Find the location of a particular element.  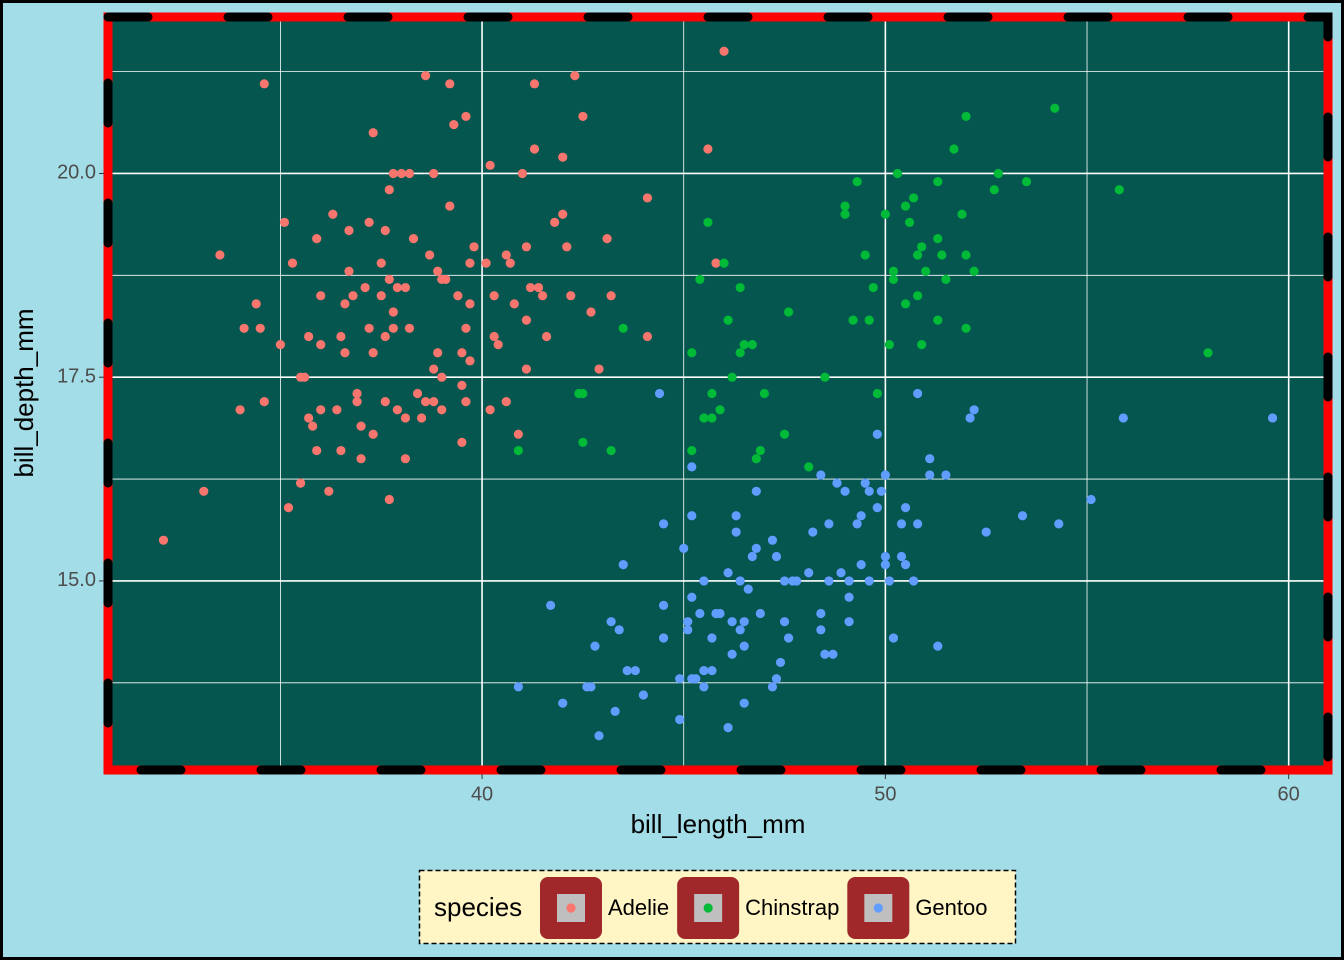

y-tick-label: 17.5 is located at coordinates (76, 376).